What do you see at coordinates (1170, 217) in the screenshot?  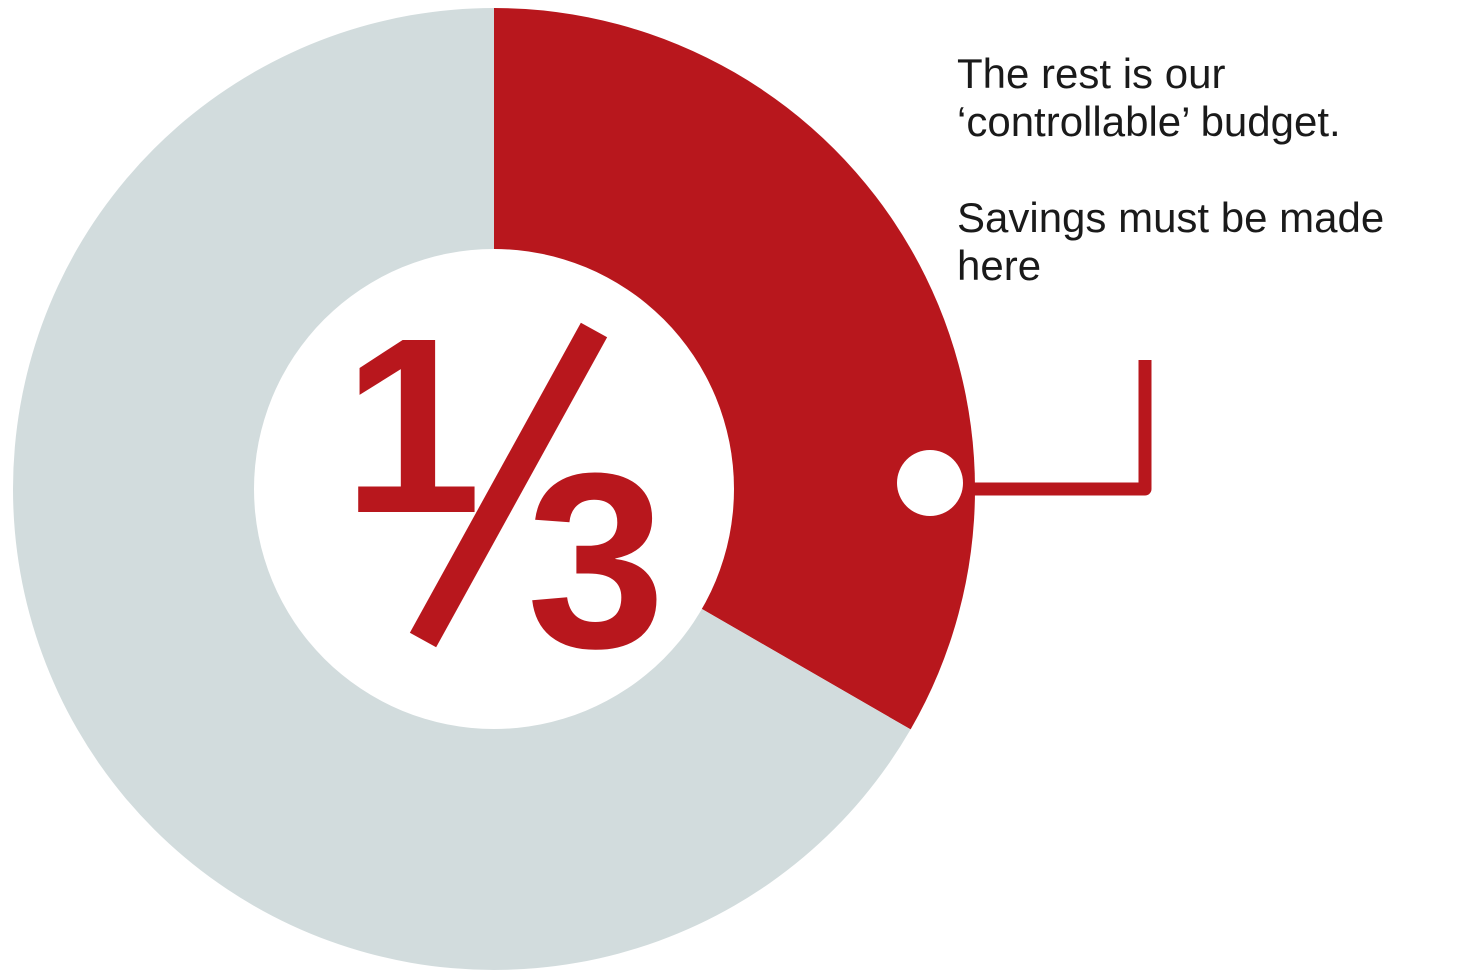 I see `annotation-line-3: Savings must be made` at bounding box center [1170, 217].